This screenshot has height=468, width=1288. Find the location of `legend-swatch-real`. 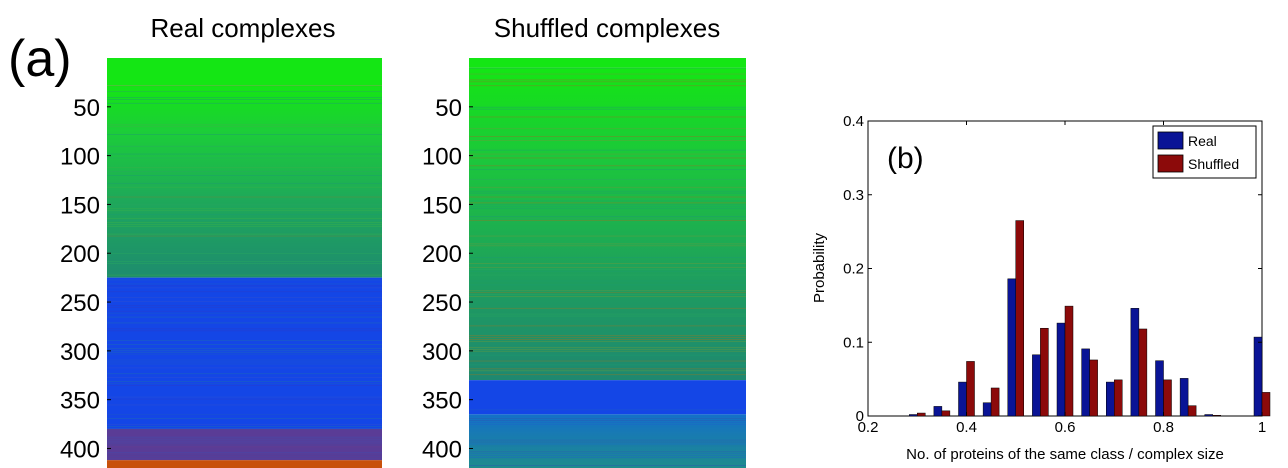

legend-swatch-real is located at coordinates (1170, 140).